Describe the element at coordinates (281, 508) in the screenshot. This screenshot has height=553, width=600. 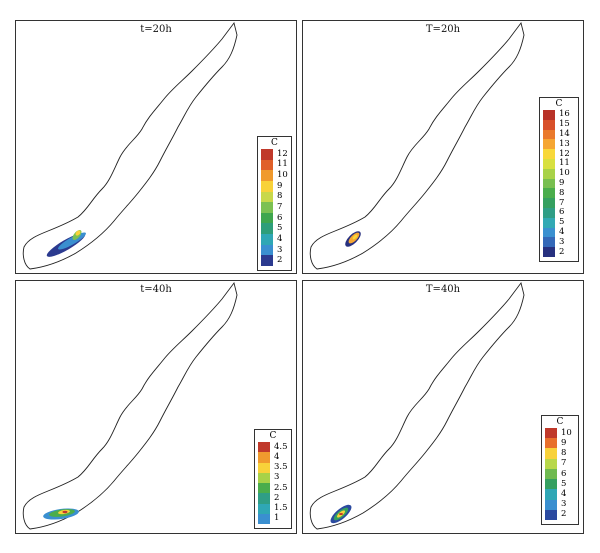
I see `legend-label: 1.5` at that location.